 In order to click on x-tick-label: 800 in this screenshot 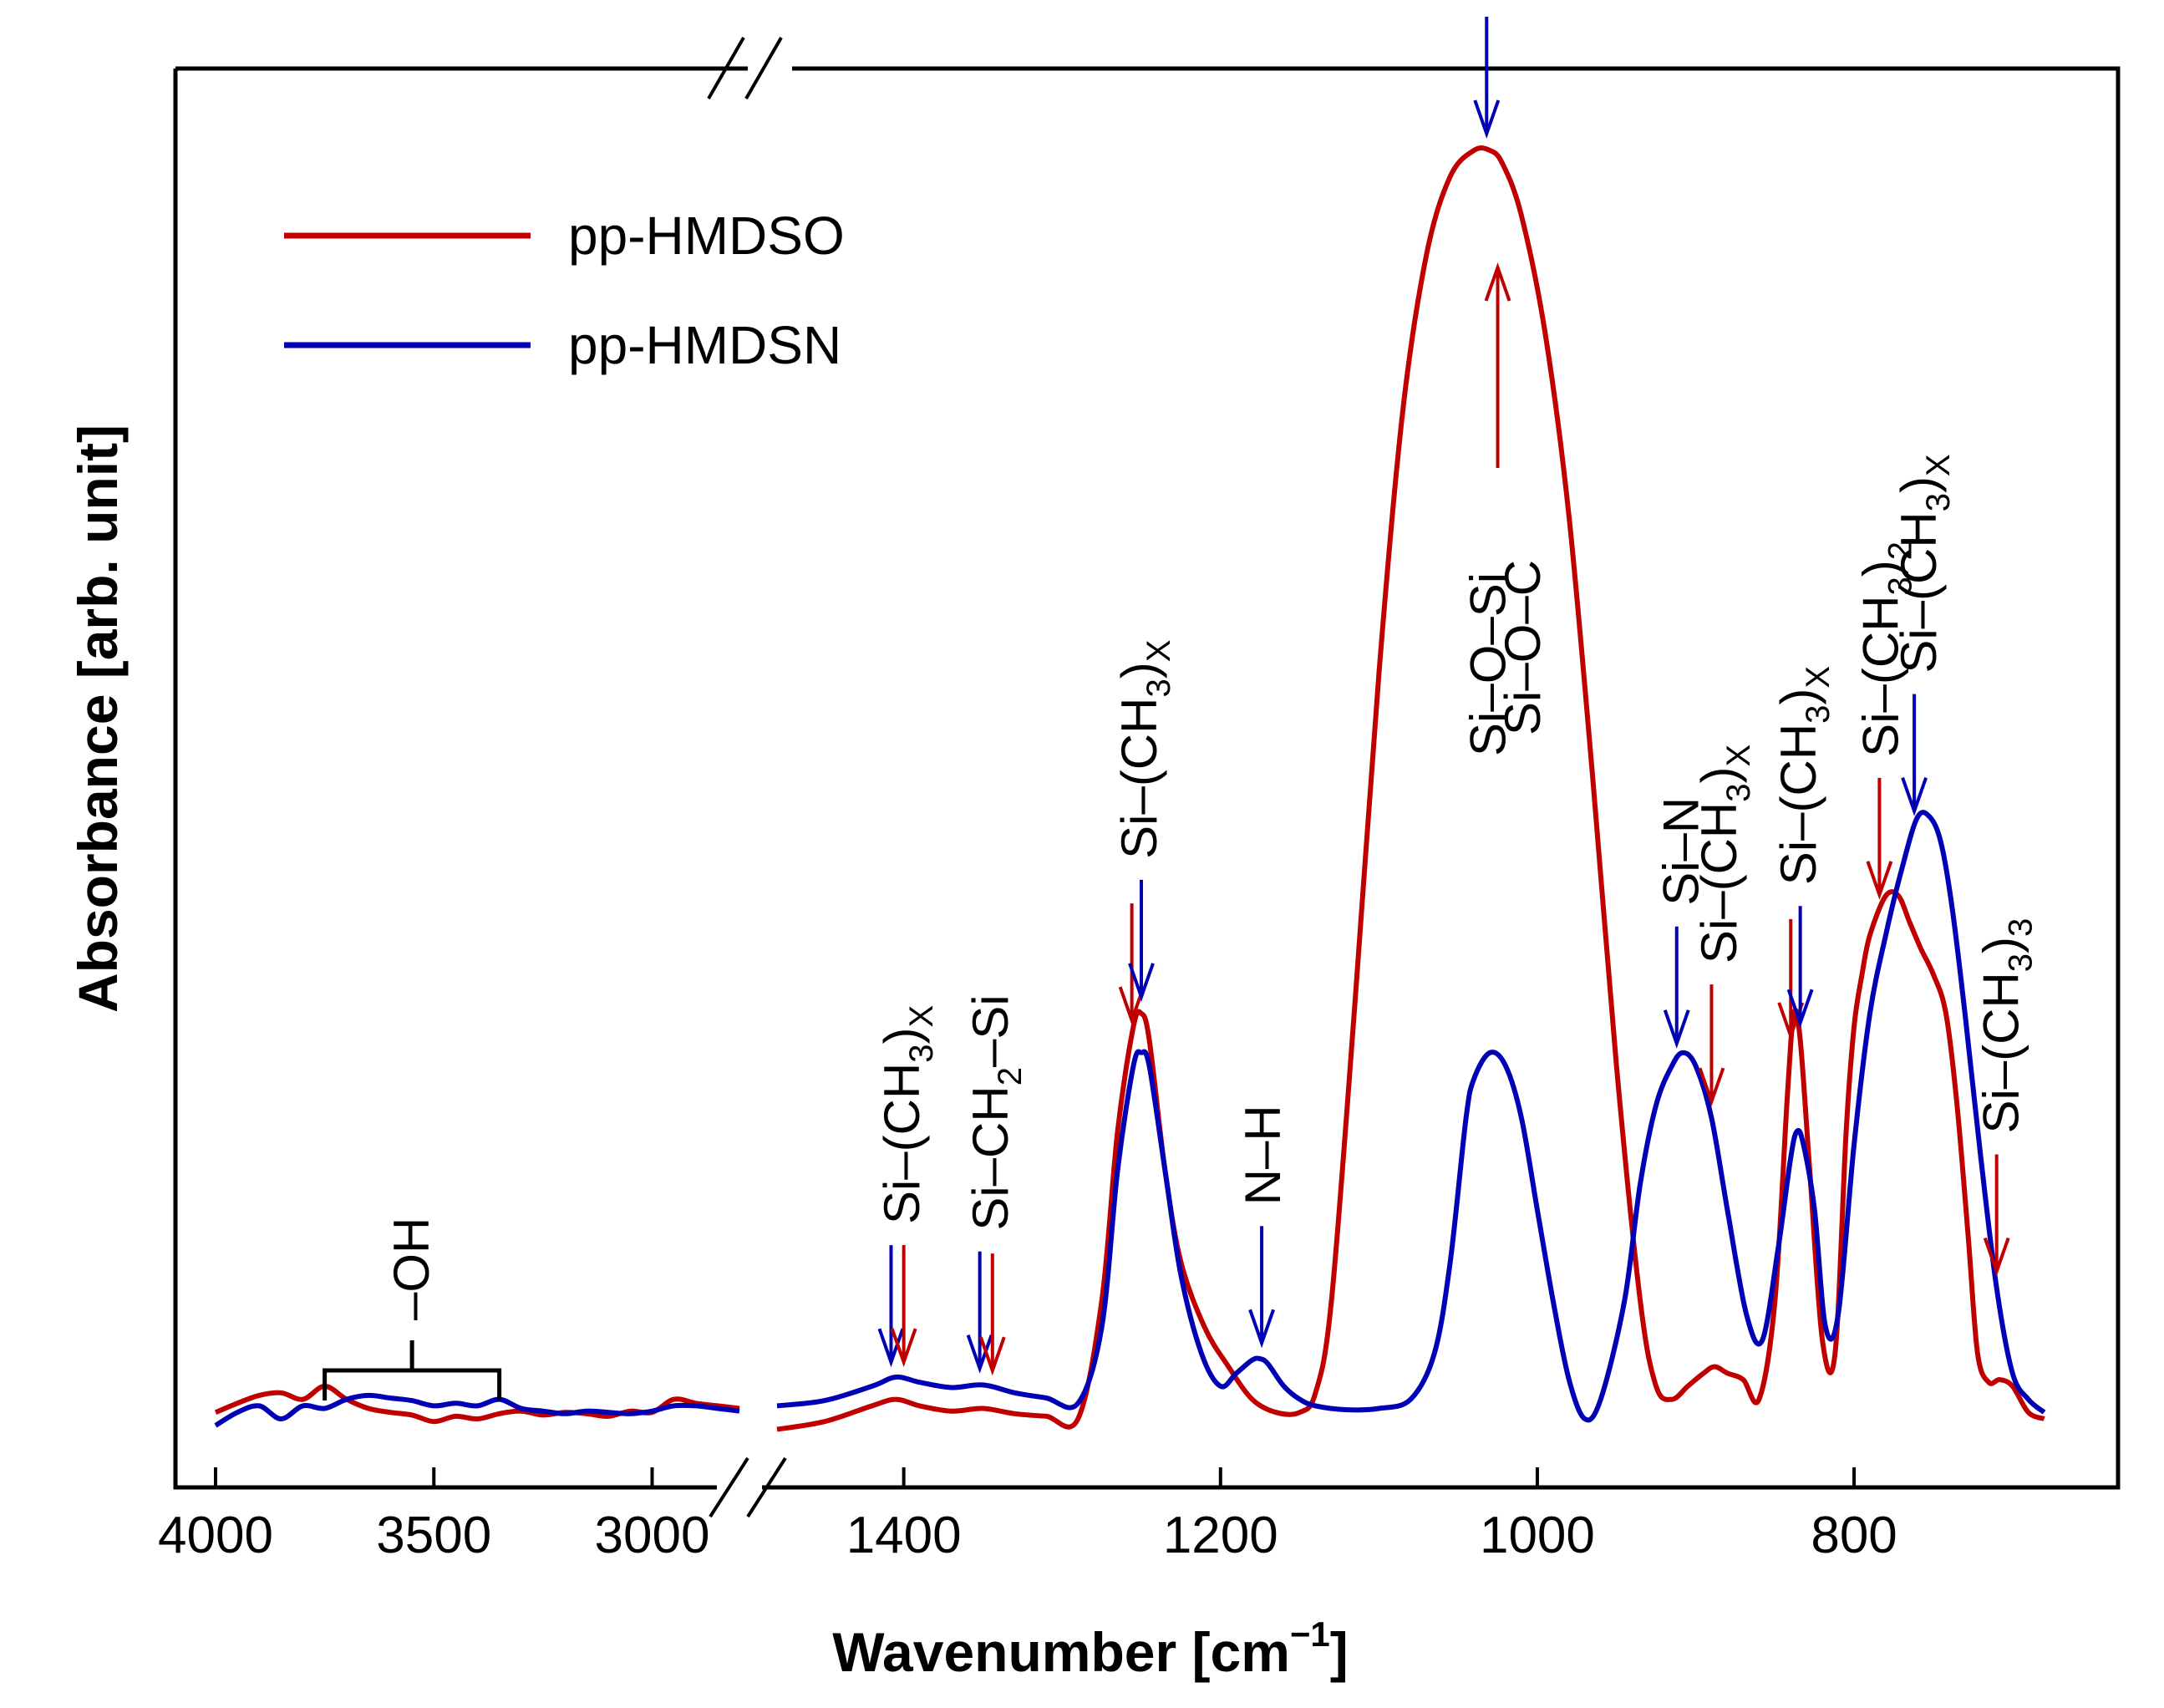, I will do `click(1854, 1535)`.